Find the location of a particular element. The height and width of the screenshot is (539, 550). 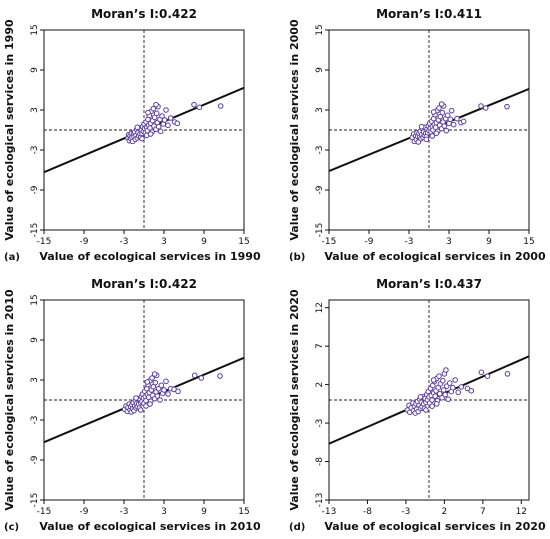

x-tick-label: 7 is located at coordinates (483, 512).